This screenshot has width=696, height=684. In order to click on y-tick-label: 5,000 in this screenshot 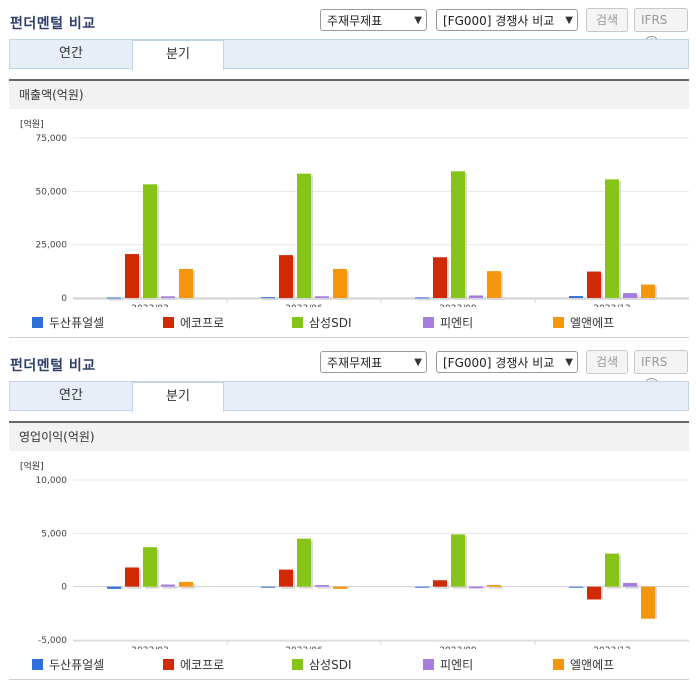, I will do `click(54, 534)`.